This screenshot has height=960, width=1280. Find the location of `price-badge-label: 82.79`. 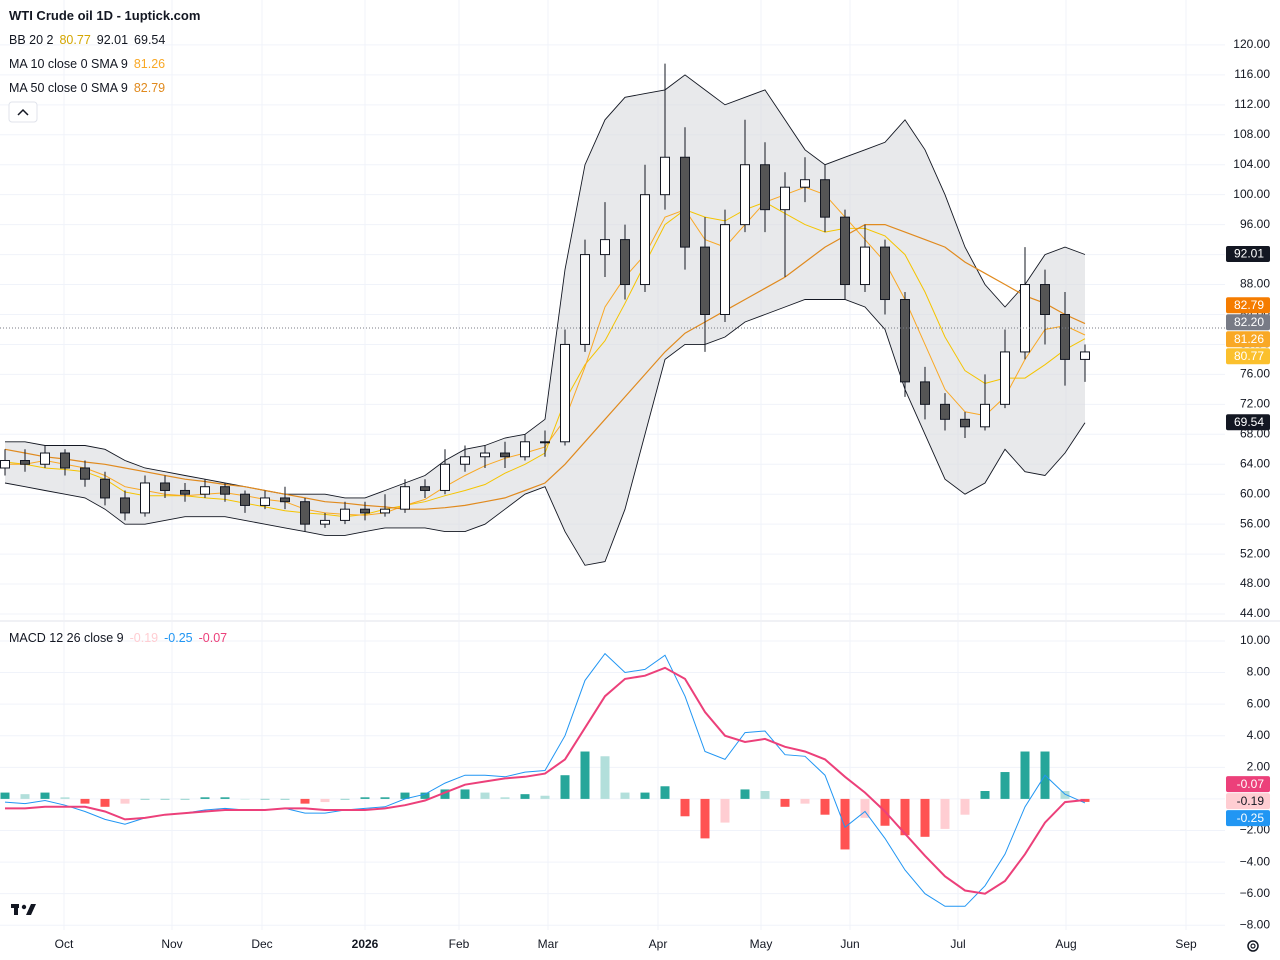

price-badge-label: 82.79 is located at coordinates (1249, 305).